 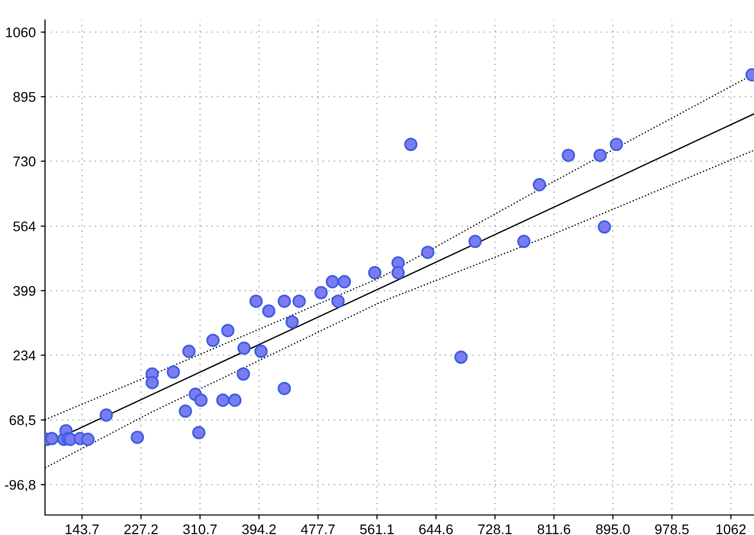 What do you see at coordinates (20, 486) in the screenshot?
I see `y-tick-label: -96,8` at bounding box center [20, 486].